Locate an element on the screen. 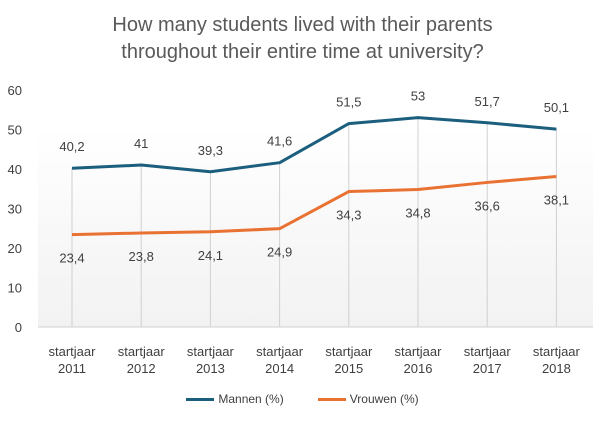 The width and height of the screenshot is (605, 421). legend-item-mannen: Mannen (%) is located at coordinates (235, 399).